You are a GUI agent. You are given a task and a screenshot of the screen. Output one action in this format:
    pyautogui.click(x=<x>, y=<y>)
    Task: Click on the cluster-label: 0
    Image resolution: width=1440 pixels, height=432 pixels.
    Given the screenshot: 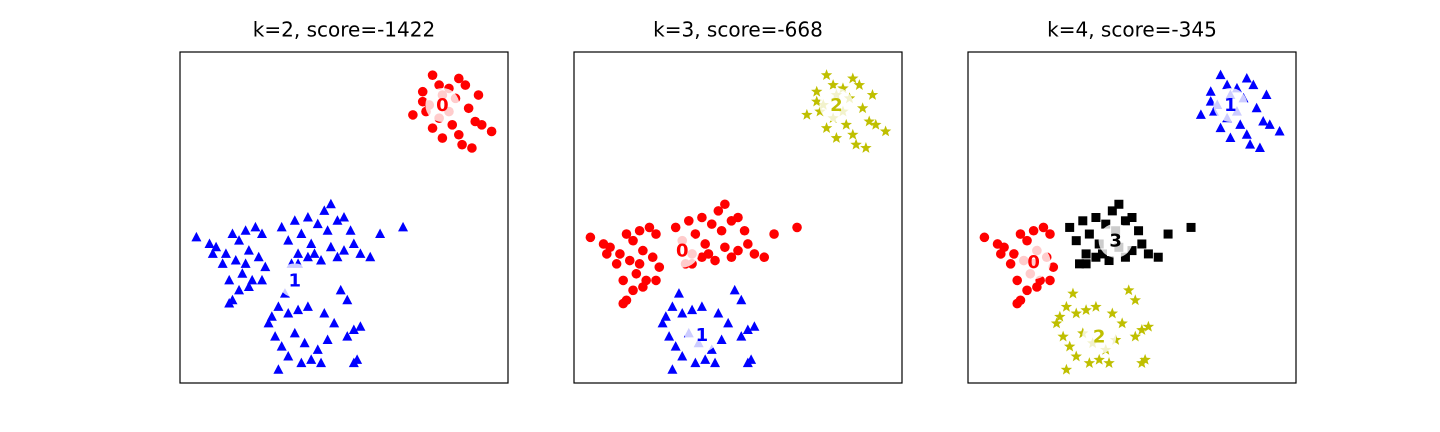 What is the action you would take?
    pyautogui.click(x=1033, y=262)
    